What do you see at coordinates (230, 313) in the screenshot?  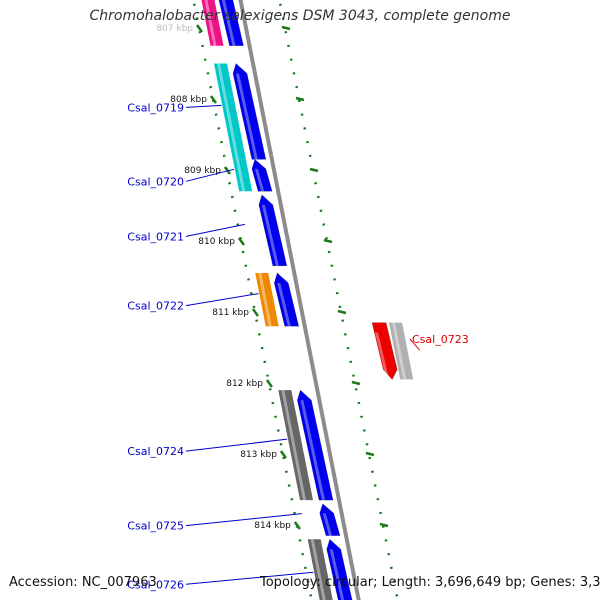 I see `tick-label: 811 kbp` at bounding box center [230, 313].